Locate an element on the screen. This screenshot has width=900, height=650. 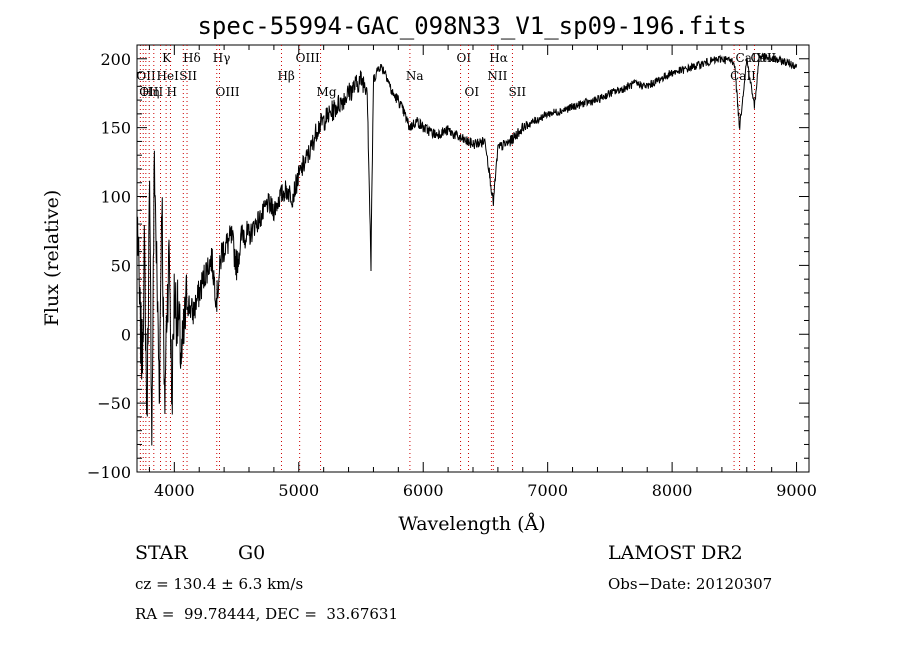
line-marker-label: Hδ is located at coordinates (192, 58).